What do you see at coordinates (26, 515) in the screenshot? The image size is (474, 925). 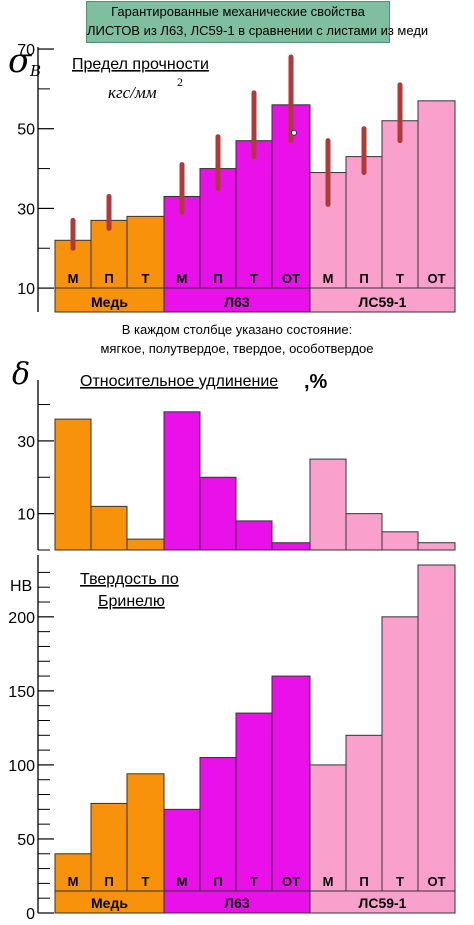 I see `y-tick-label-p2: 10` at bounding box center [26, 515].